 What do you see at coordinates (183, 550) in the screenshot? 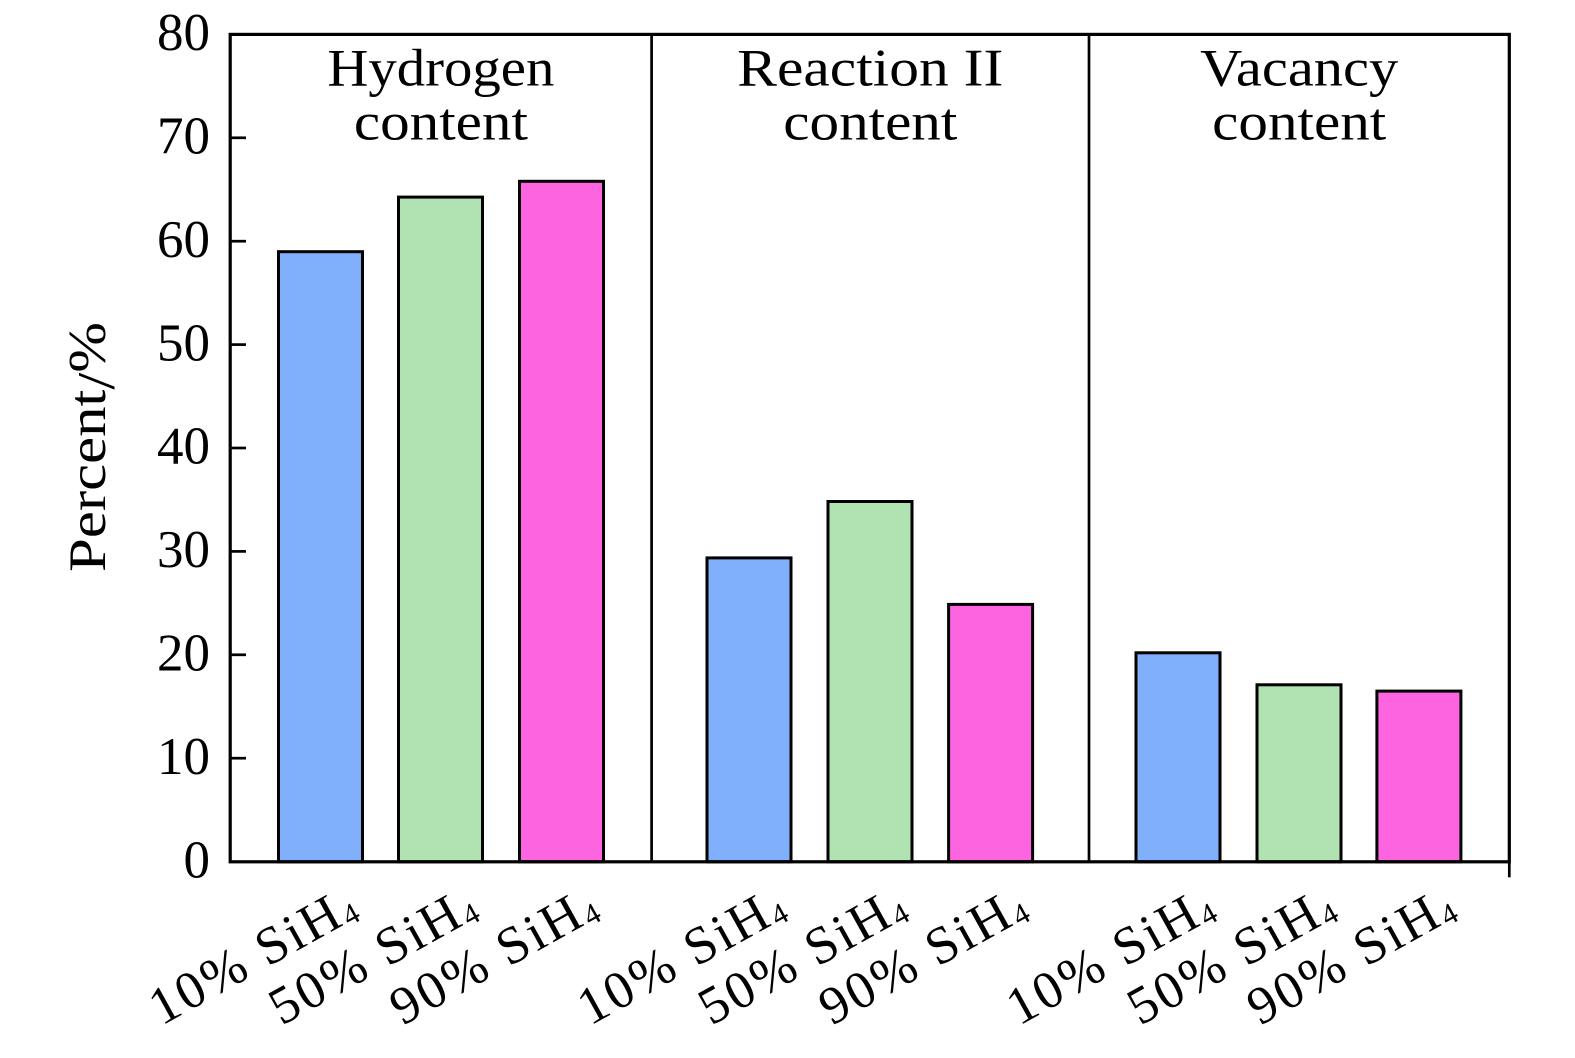
I see `svg-text: 30` at bounding box center [183, 550].